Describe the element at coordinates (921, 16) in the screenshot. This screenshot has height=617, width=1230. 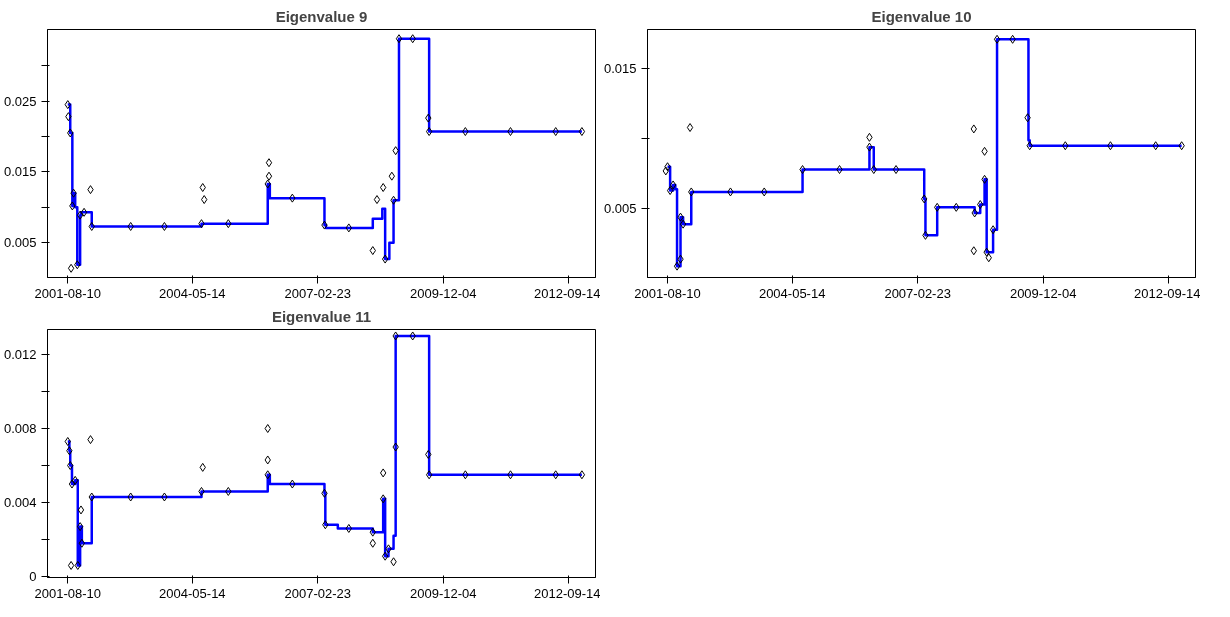
I see `chart-title: Eigenvalue 10` at that location.